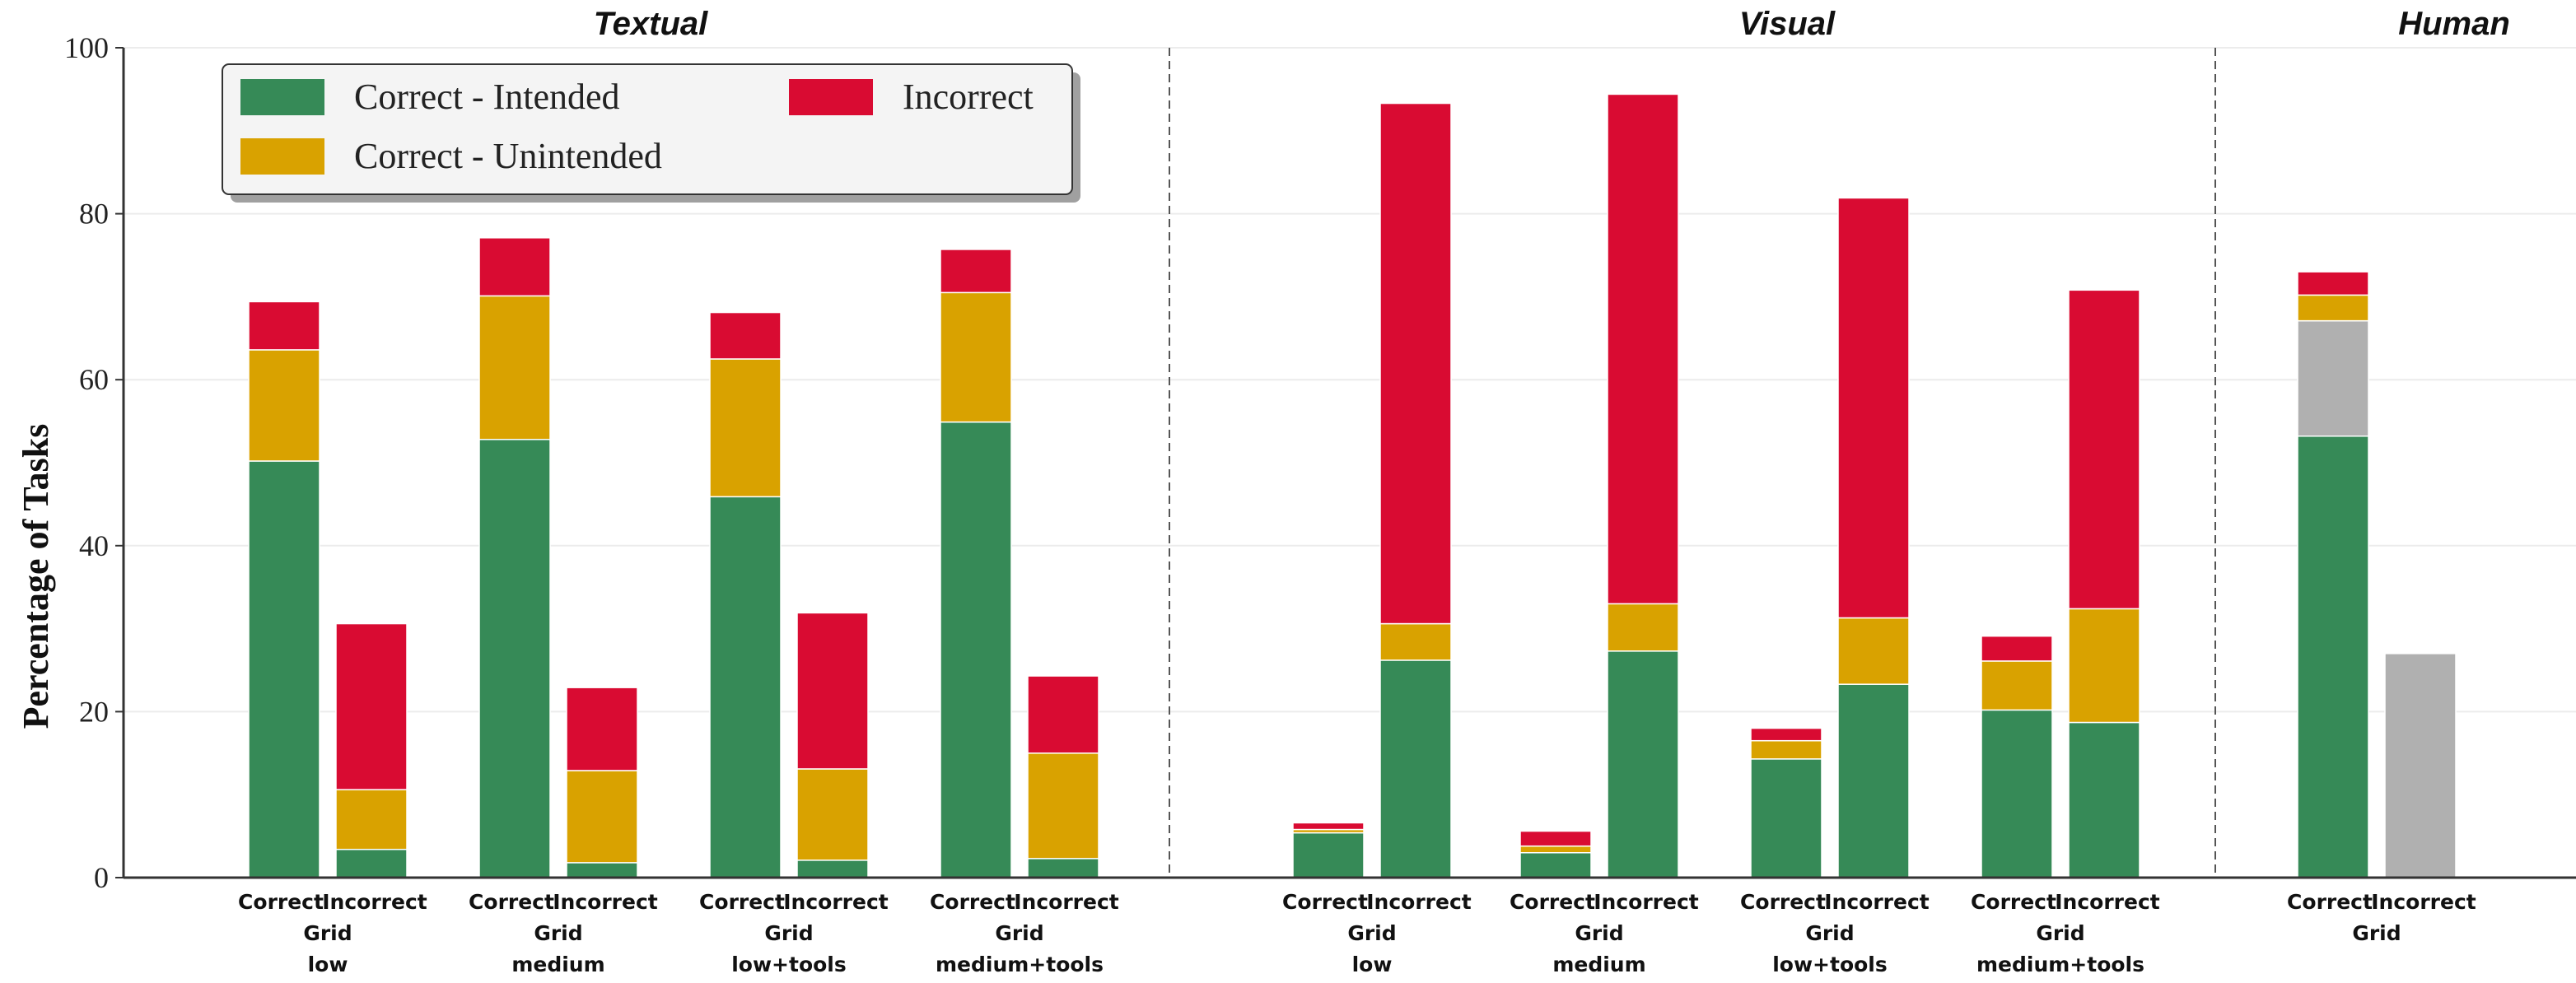 The width and height of the screenshot is (2576, 983). I want to click on y-axis-ticks: 0 20 40 60 80 100, so click(94, 462).